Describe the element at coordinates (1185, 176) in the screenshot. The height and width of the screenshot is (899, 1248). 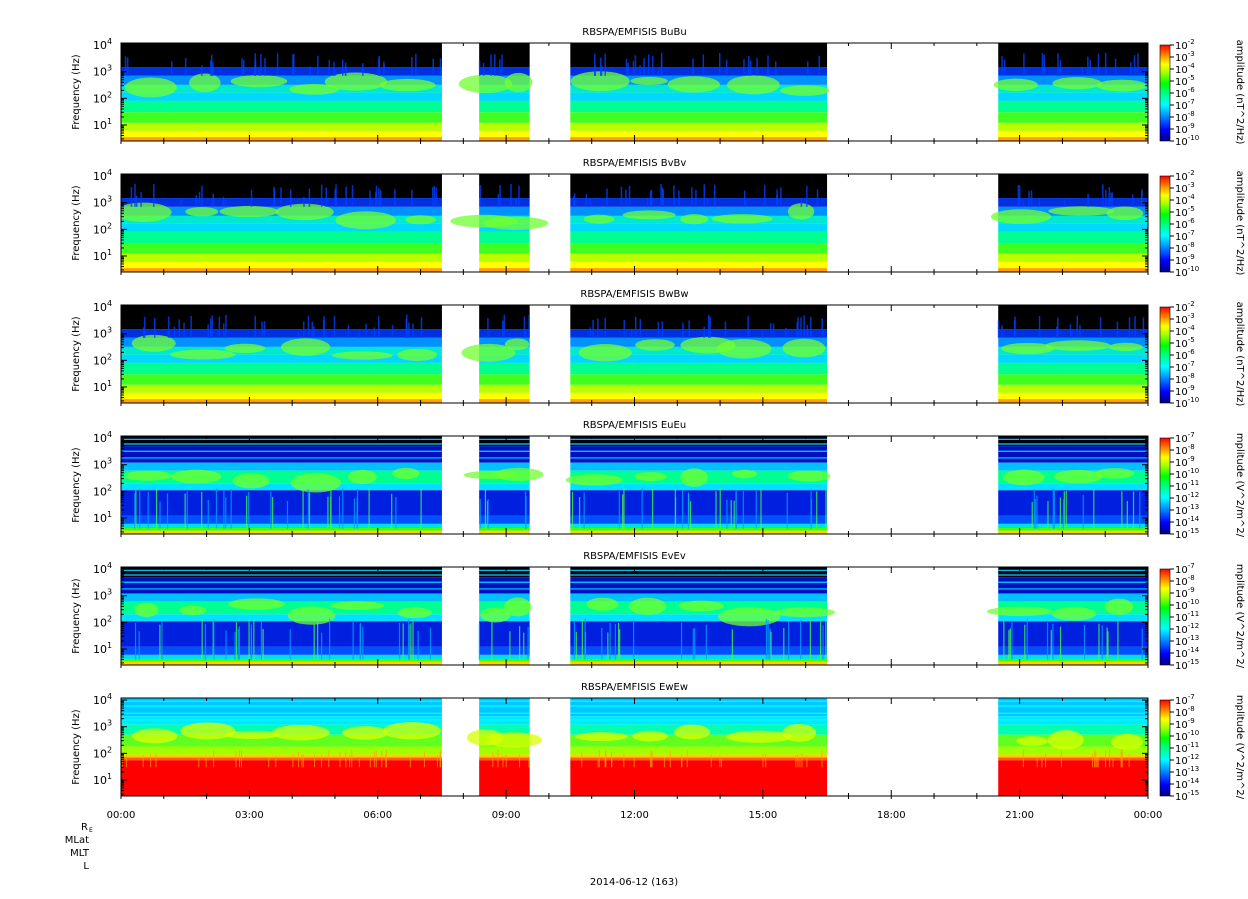
I see `colorbar-tick-label: 10⁻²` at that location.